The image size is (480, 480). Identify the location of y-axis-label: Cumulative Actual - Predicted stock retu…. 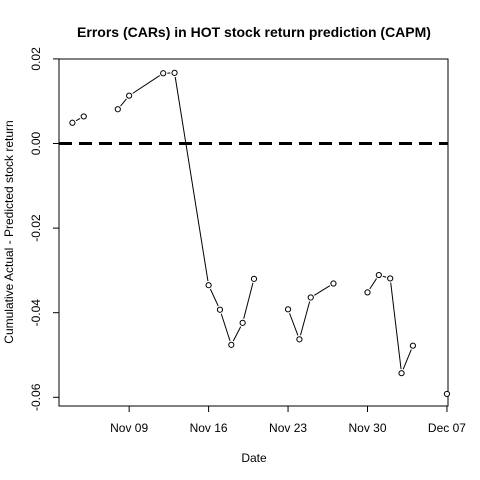
(9, 231).